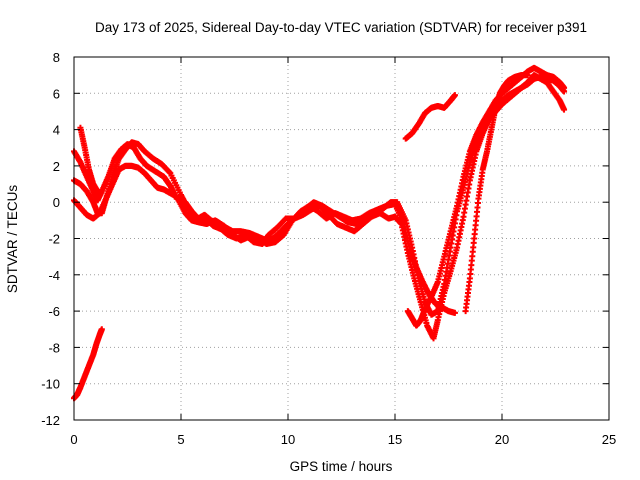 The image size is (640, 480). I want to click on y-tick-label: -8, so click(54, 347).